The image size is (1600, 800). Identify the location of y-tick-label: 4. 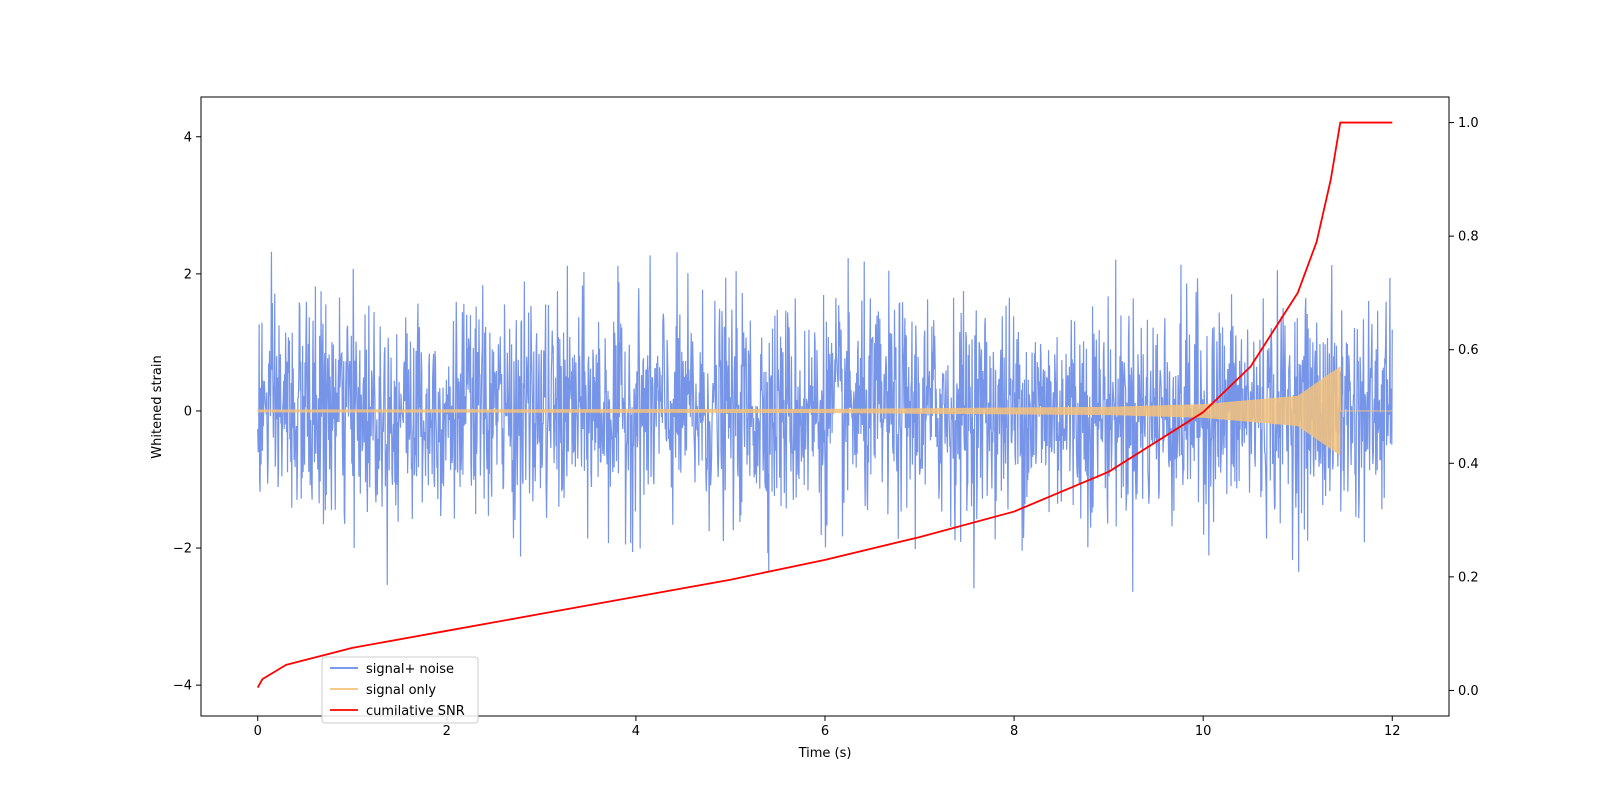
(188, 137).